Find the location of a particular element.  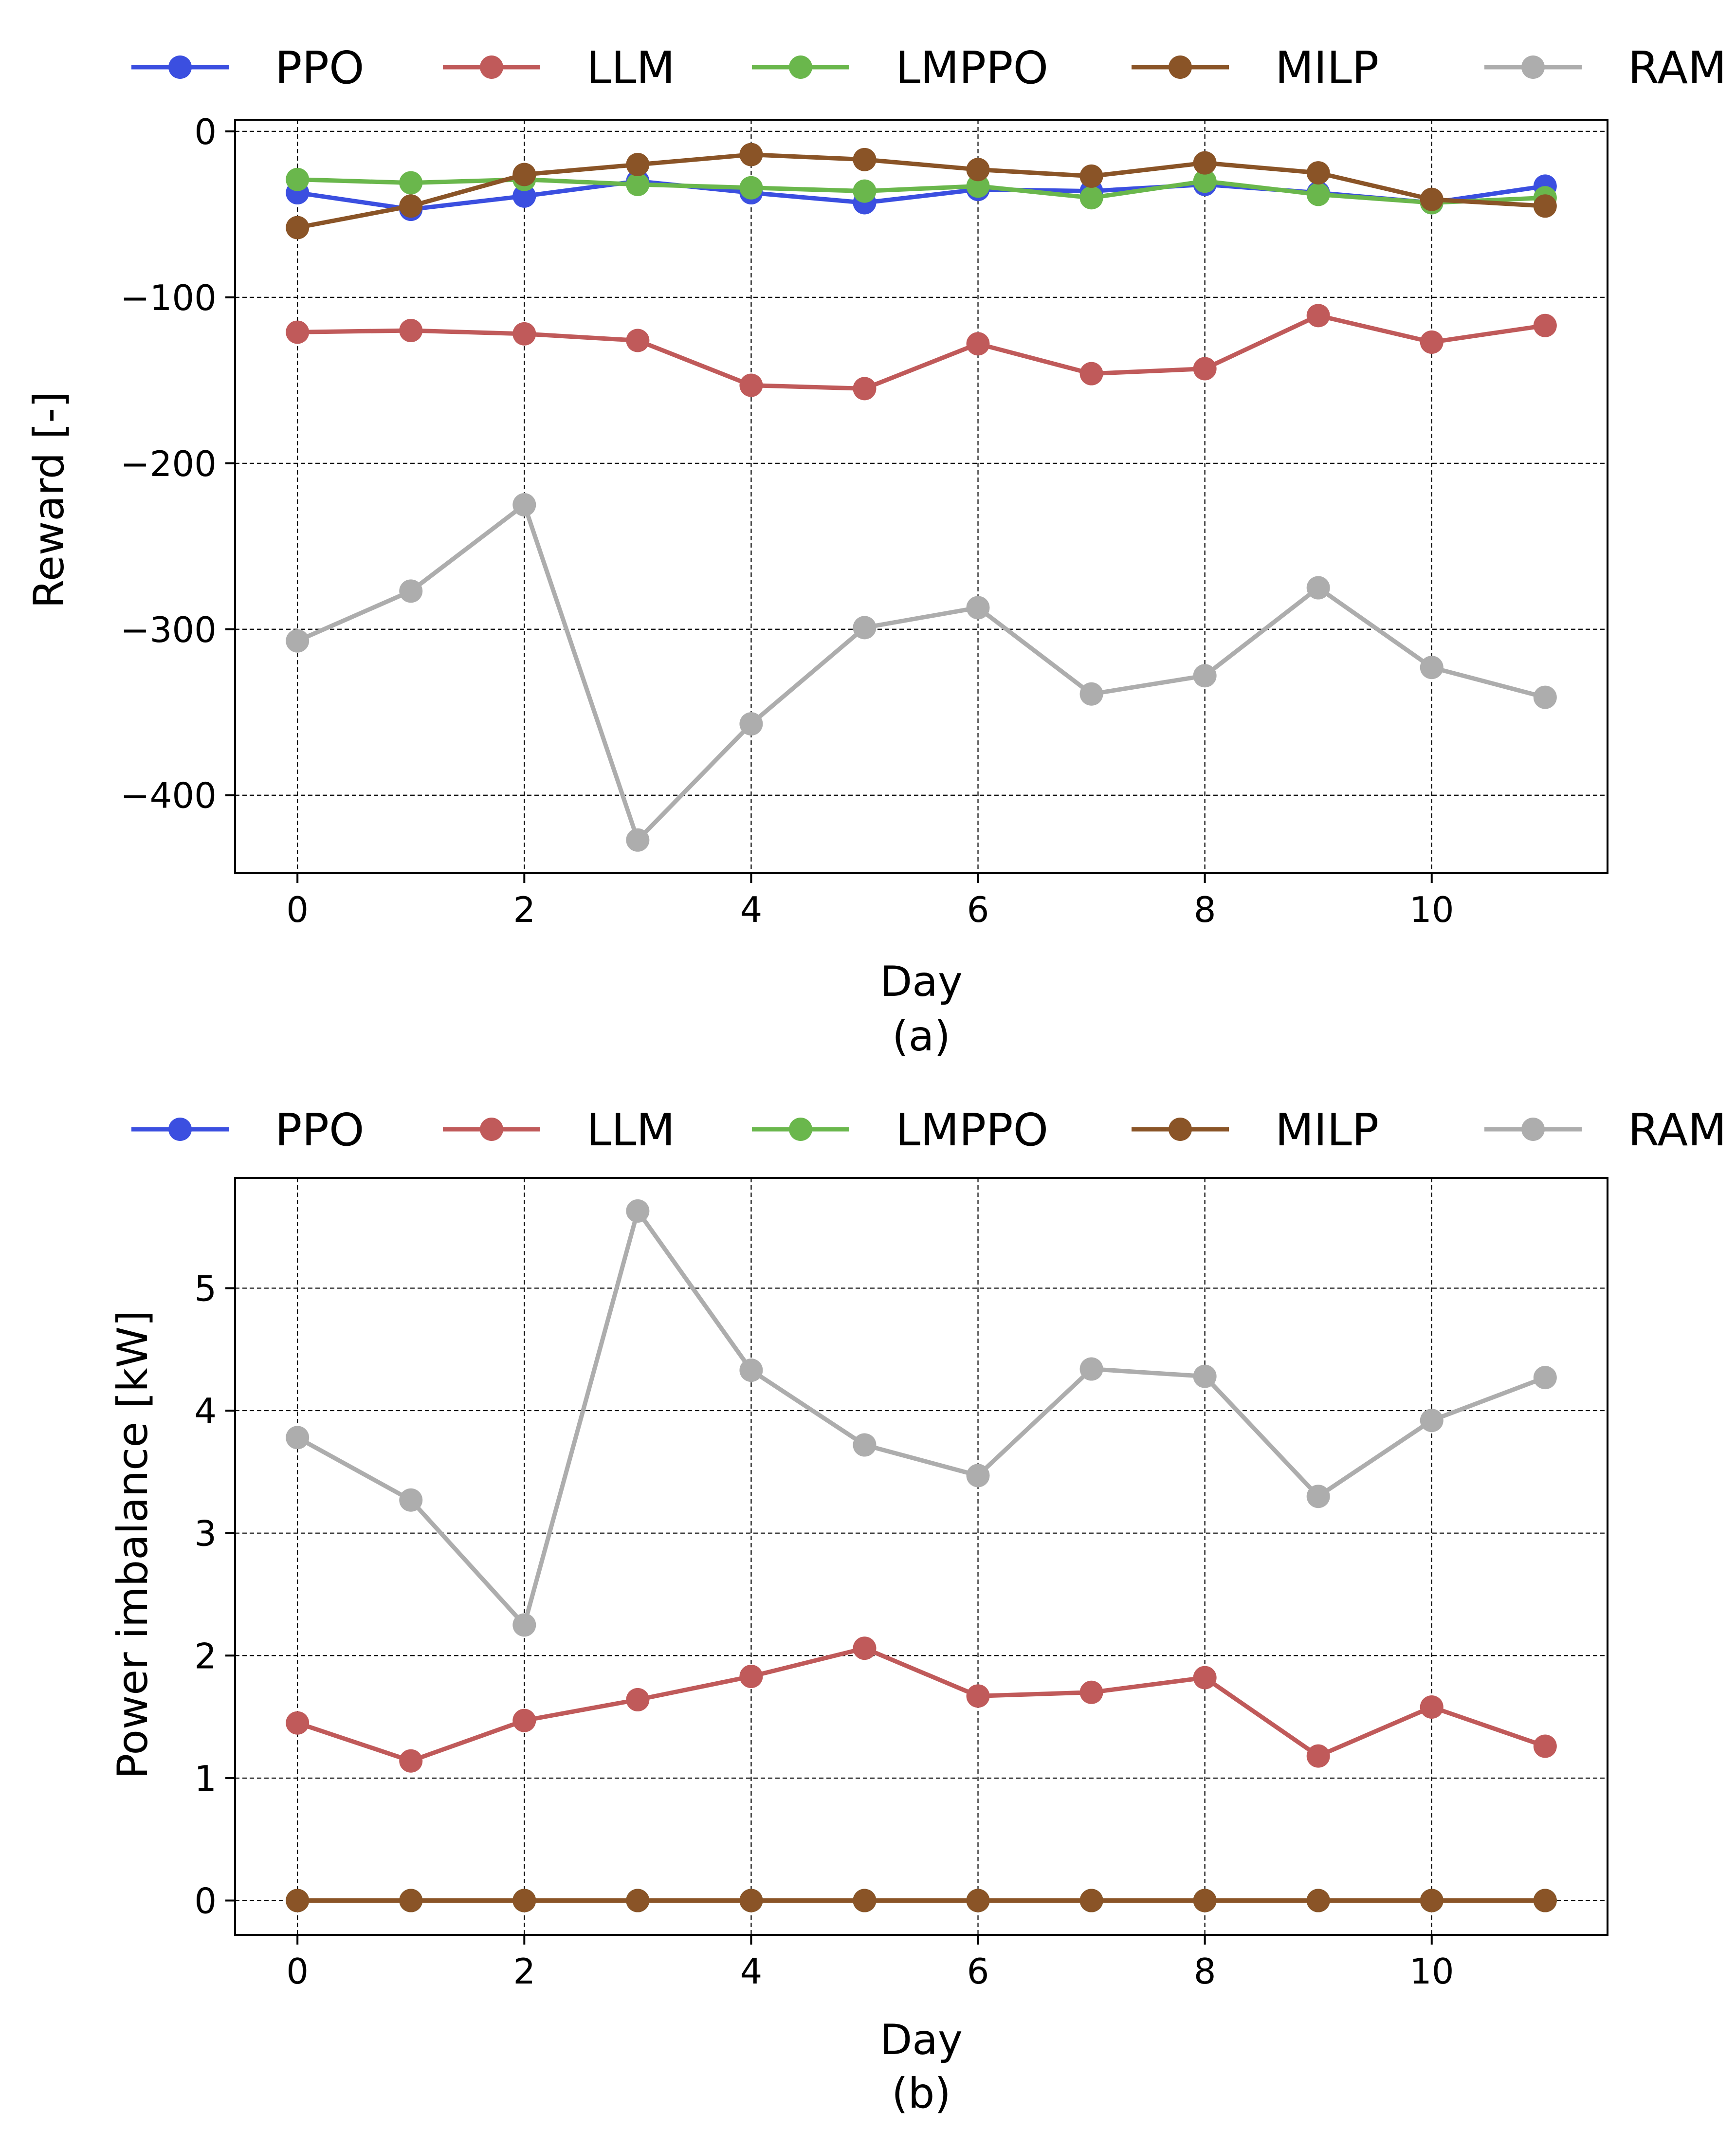

panel-label-b: (b) is located at coordinates (922, 2093).